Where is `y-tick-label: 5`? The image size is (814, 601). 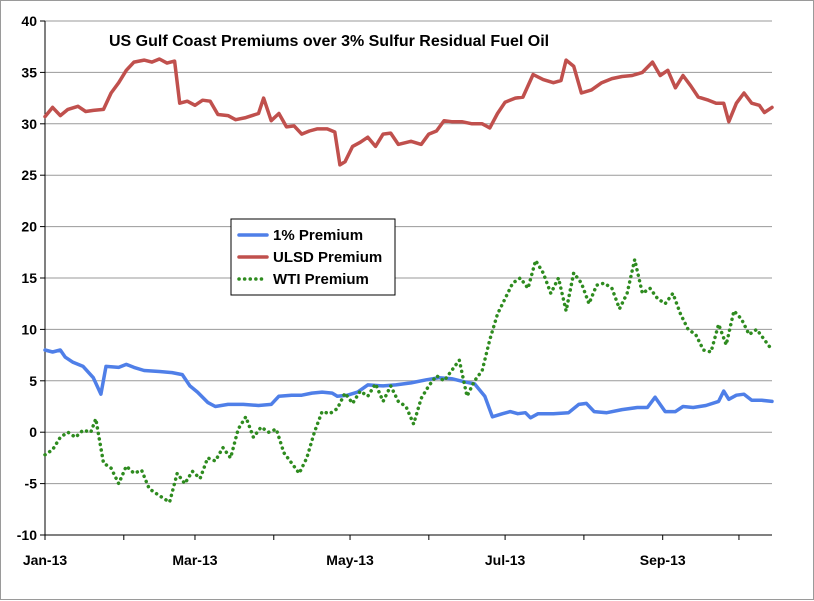 y-tick-label: 5 is located at coordinates (33, 381).